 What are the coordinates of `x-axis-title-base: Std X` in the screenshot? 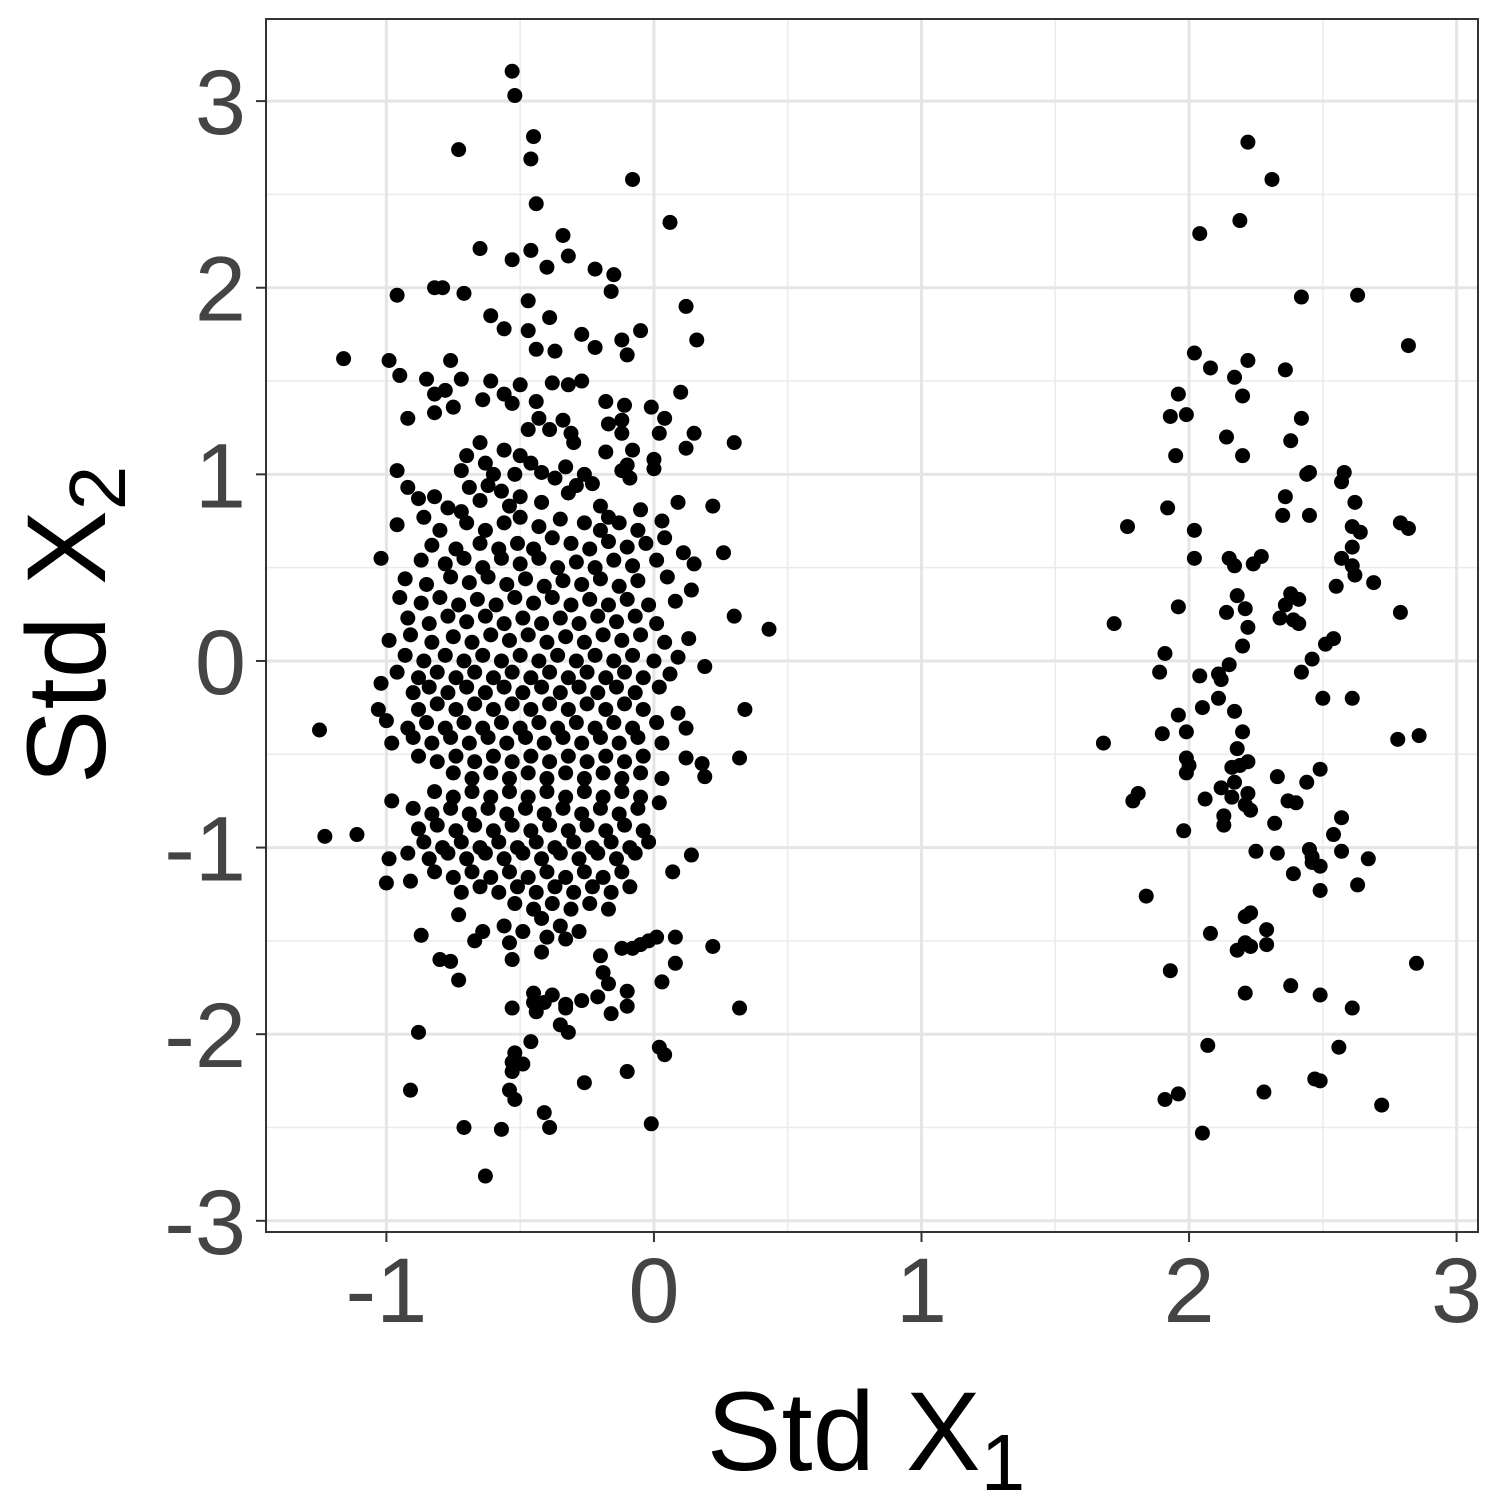 It's located at (844, 1431).